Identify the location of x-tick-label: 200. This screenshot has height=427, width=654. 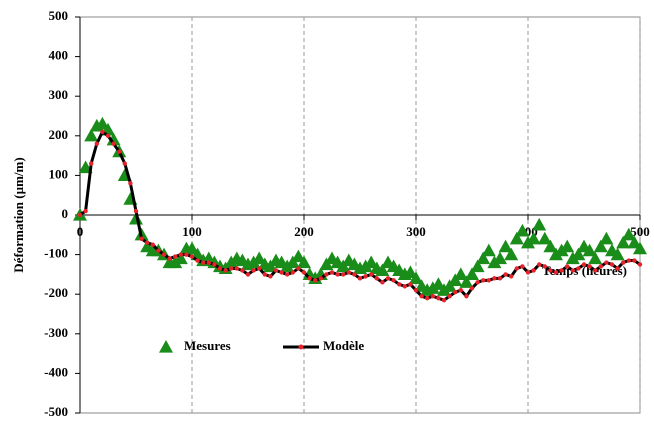
(304, 231).